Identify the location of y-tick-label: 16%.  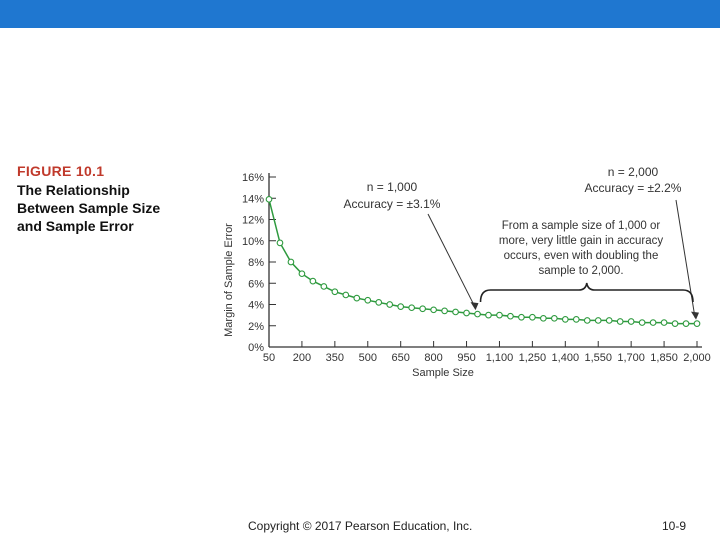
(253, 178).